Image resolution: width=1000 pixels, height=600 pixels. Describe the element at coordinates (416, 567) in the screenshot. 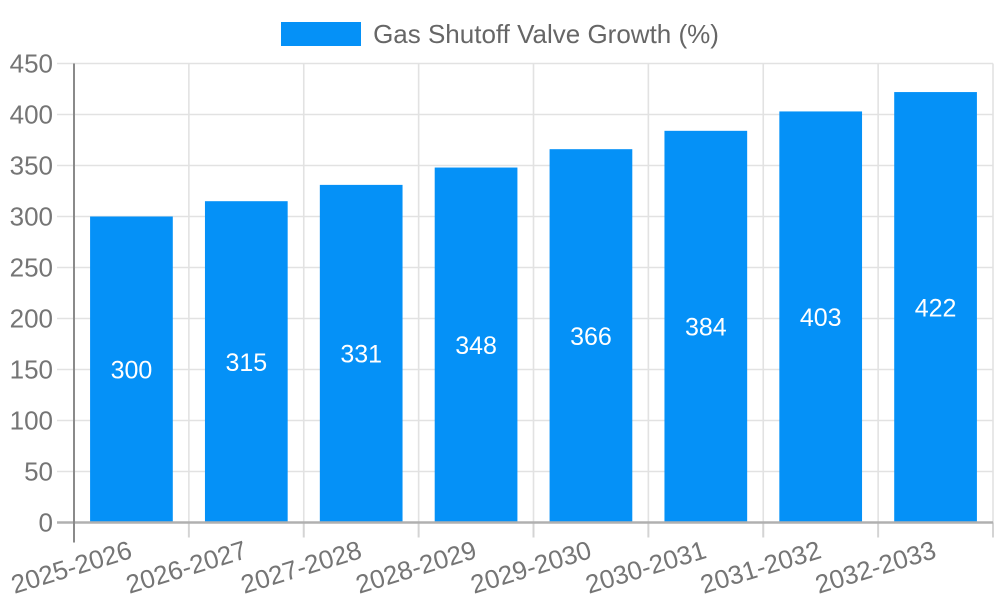

I see `x-tick-label: 2028-2029` at that location.